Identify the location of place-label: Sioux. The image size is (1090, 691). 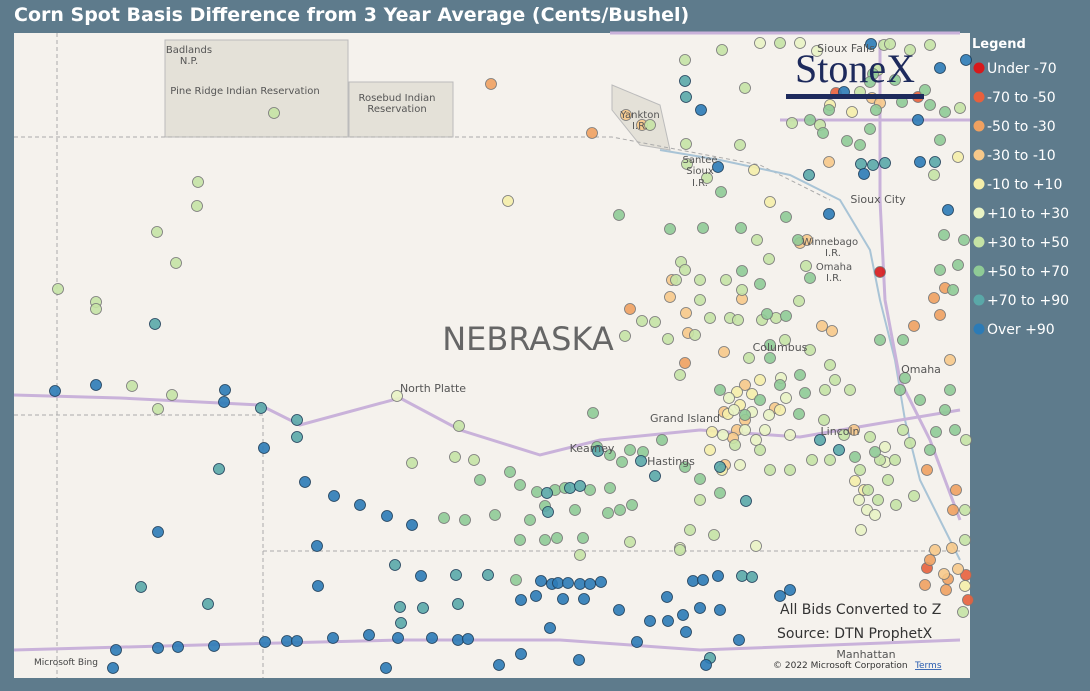
(700, 171).